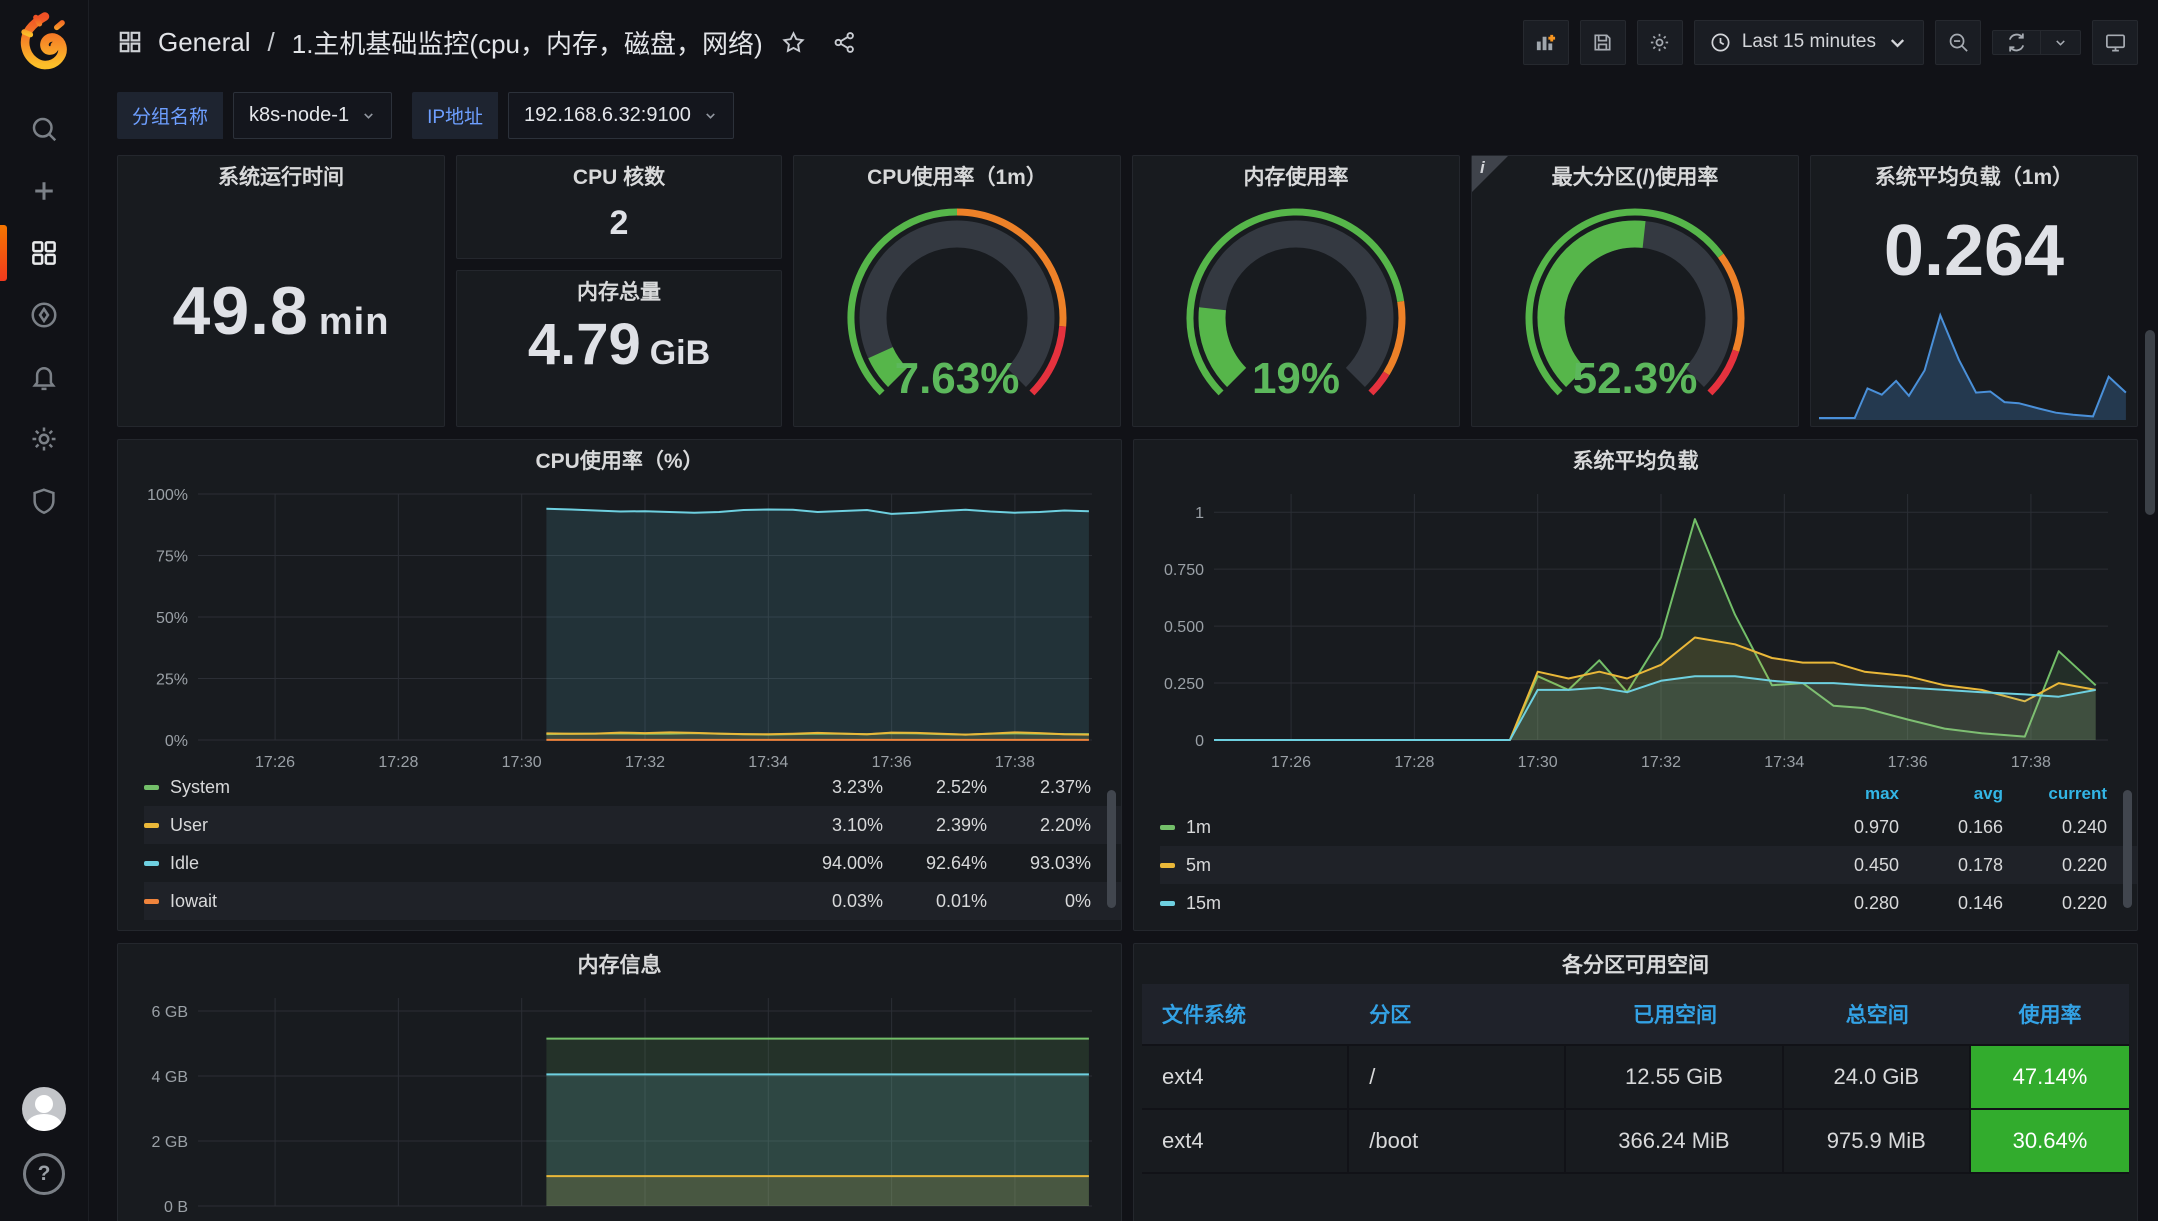 This screenshot has width=2158, height=1221. I want to click on title-actions, so click(819, 42).